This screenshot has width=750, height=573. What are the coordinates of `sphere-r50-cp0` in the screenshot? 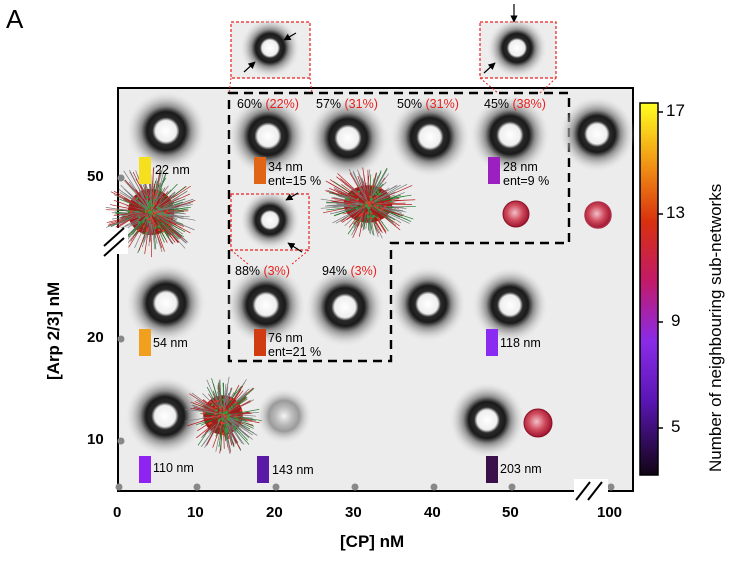 It's located at (166, 131).